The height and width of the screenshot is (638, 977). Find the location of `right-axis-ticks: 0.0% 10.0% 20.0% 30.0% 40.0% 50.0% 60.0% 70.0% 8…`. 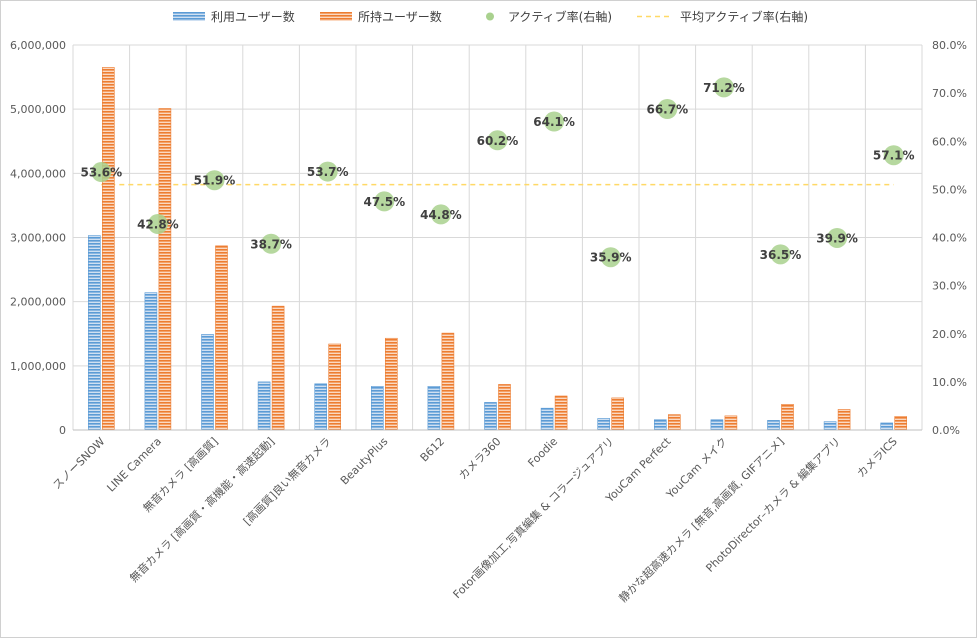

right-axis-ticks: 0.0% 10.0% 20.0% 30.0% 40.0% 50.0% 60.0% 70.0% 8… is located at coordinates (949, 238).